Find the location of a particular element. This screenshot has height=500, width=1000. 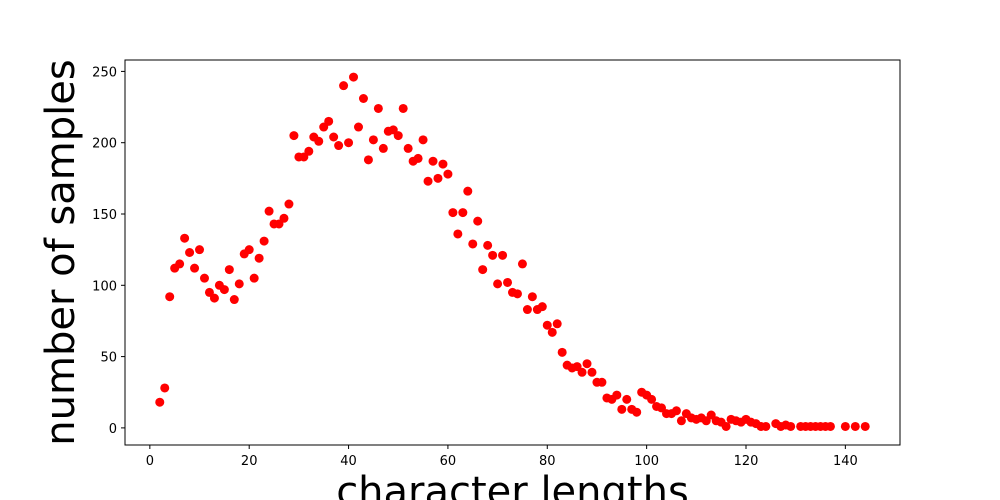

y-tick-label: 100 is located at coordinates (104, 286).